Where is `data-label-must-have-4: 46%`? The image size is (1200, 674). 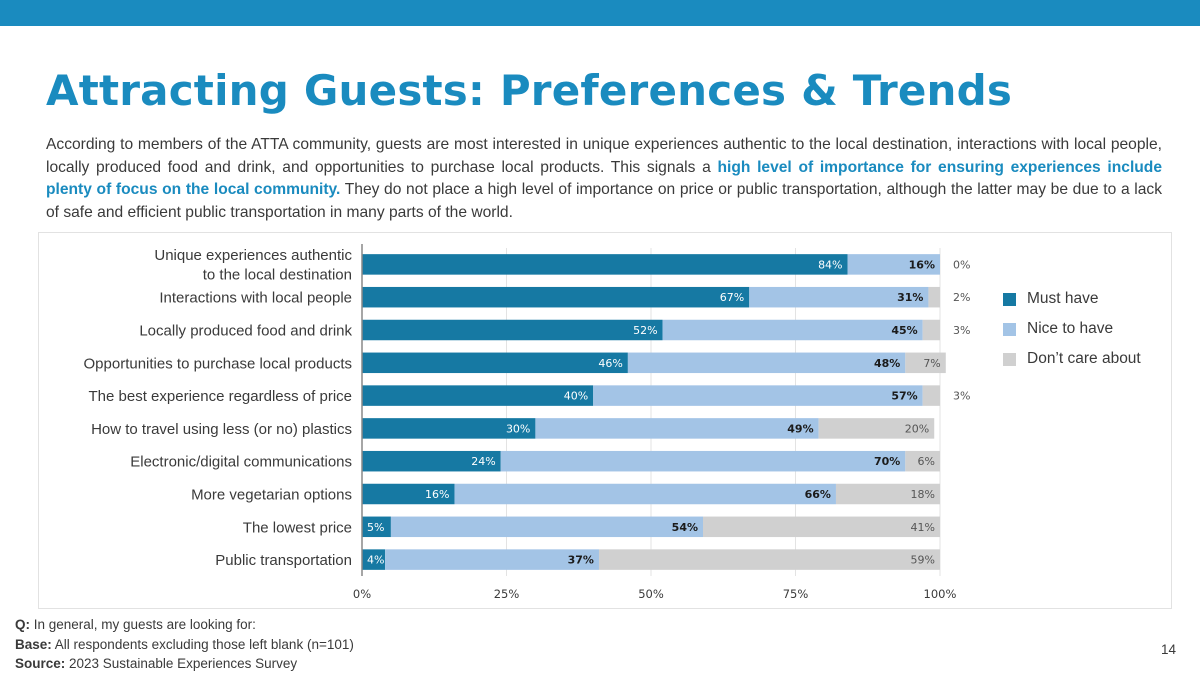 data-label-must-have-4: 46% is located at coordinates (610, 363).